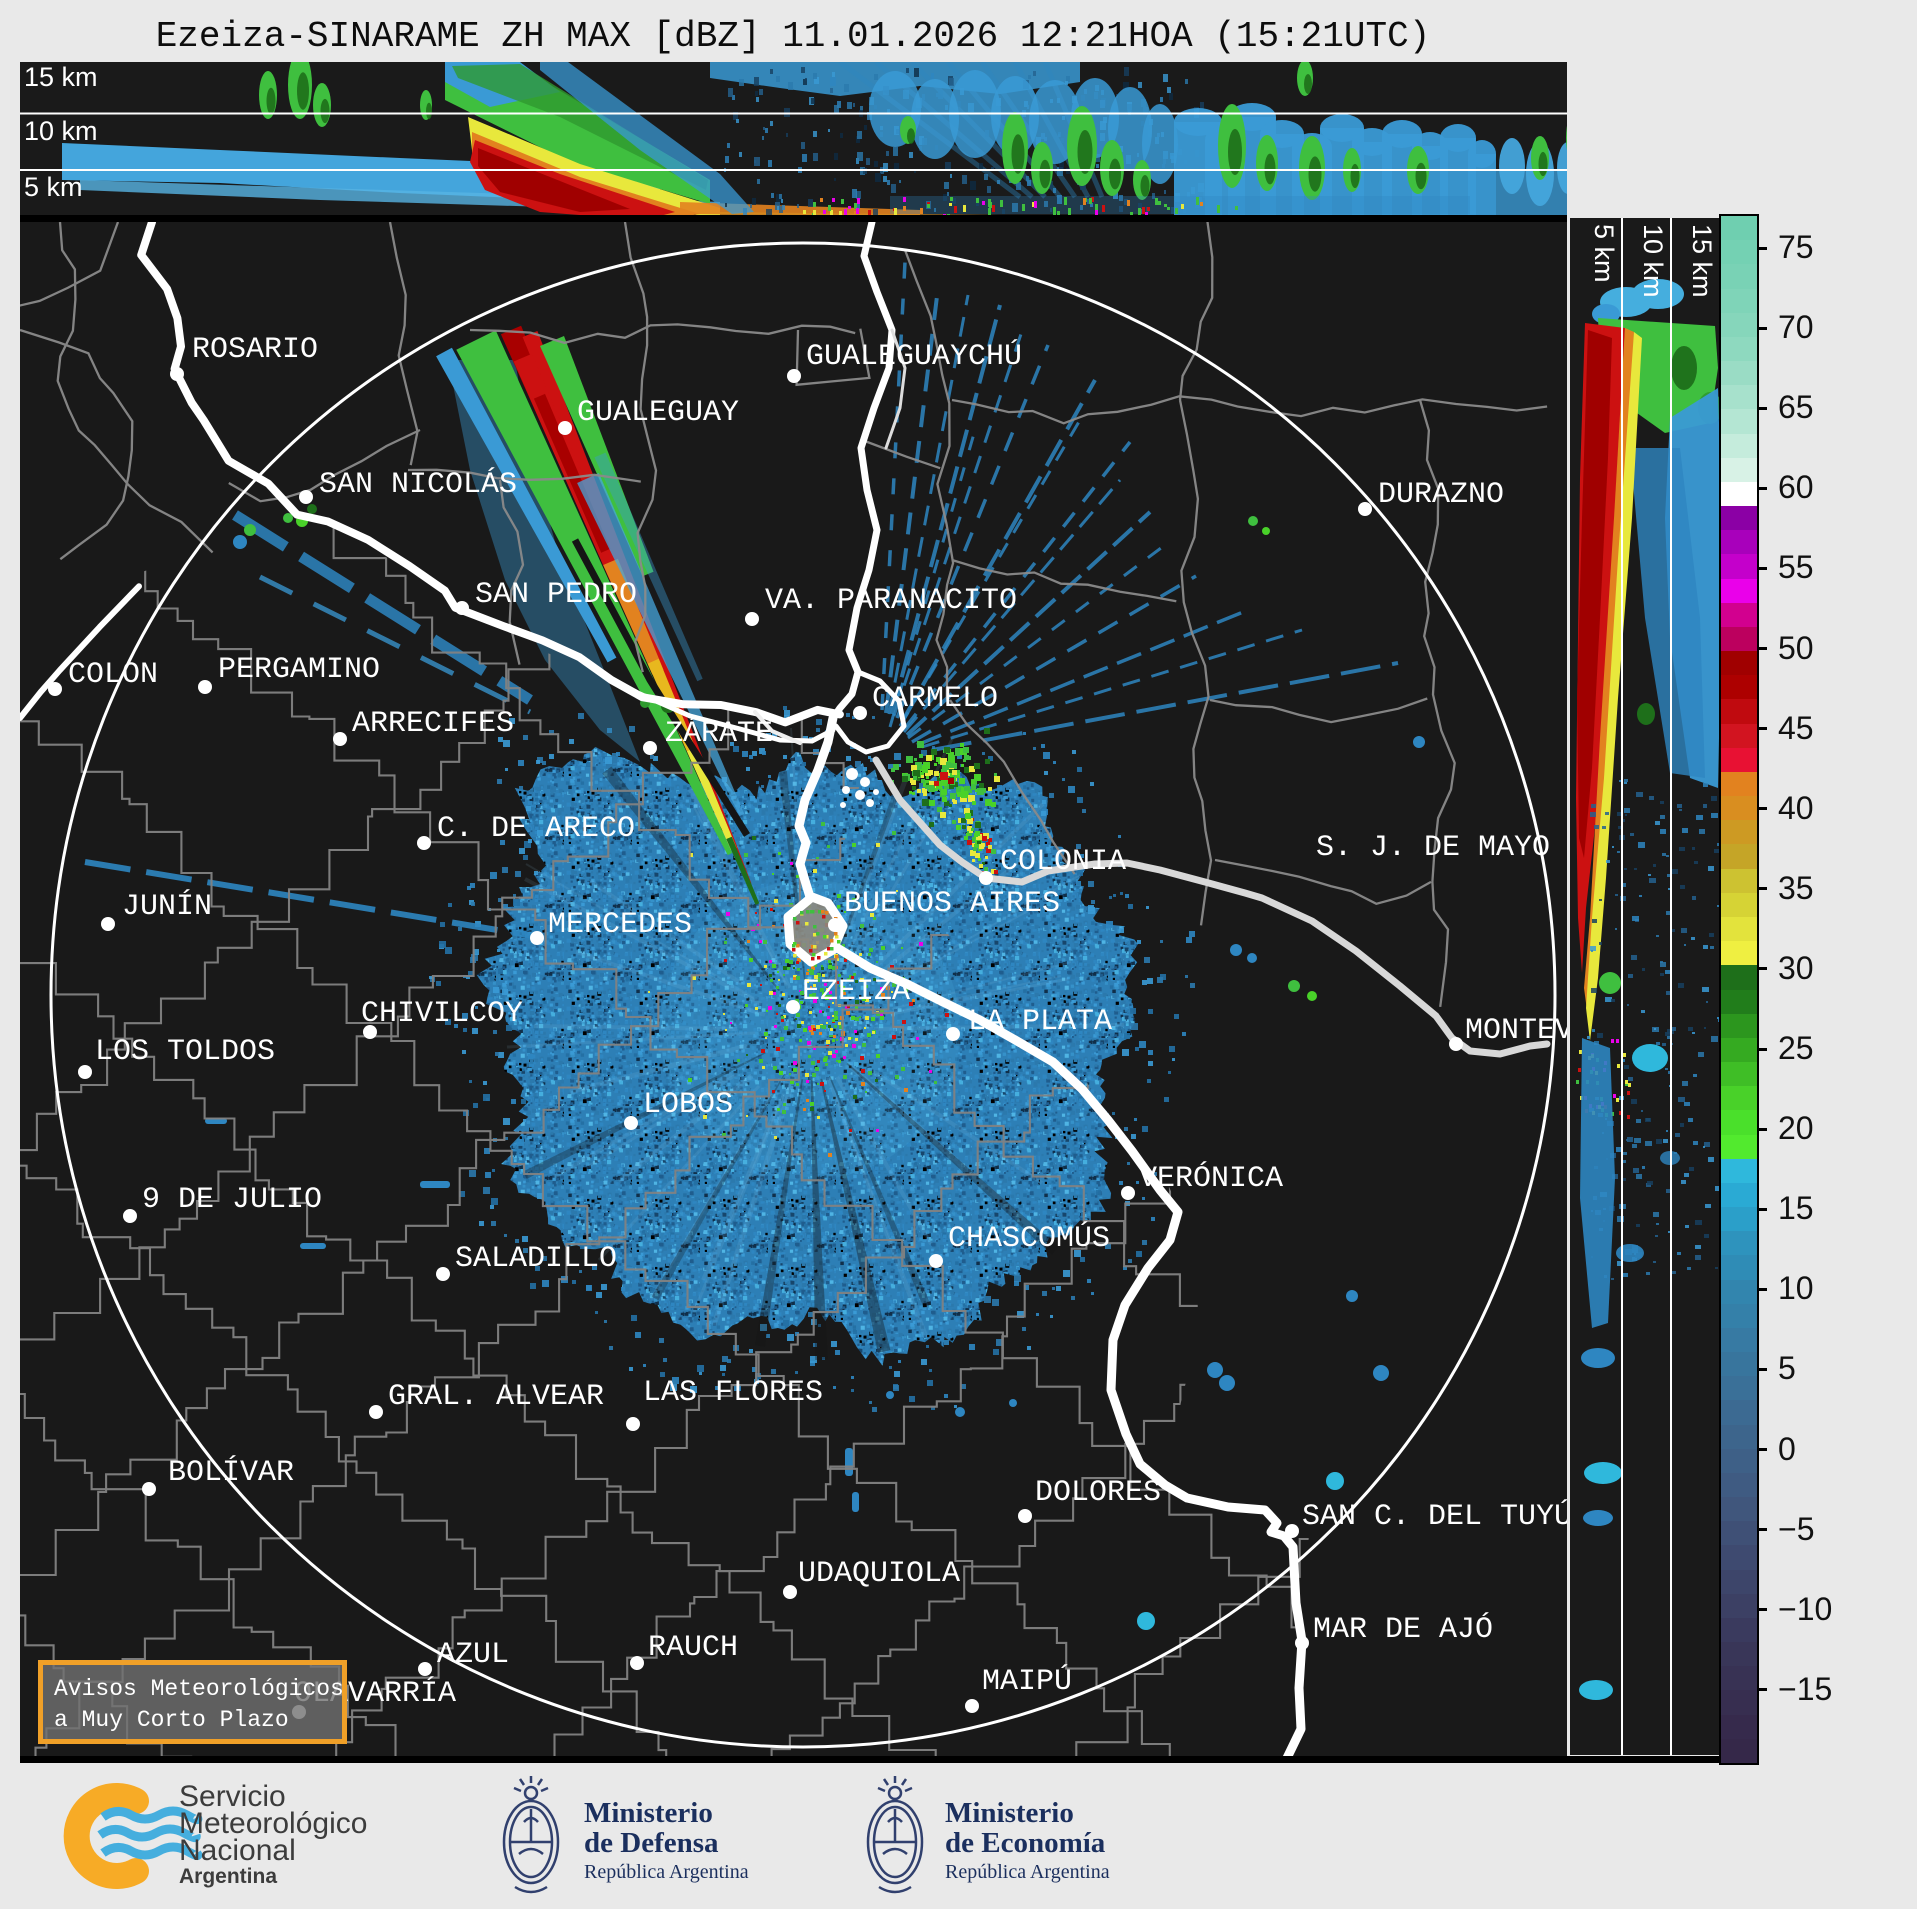 The height and width of the screenshot is (1909, 1917). What do you see at coordinates (232, 1796) in the screenshot?
I see `svg-text: Servicio` at bounding box center [232, 1796].